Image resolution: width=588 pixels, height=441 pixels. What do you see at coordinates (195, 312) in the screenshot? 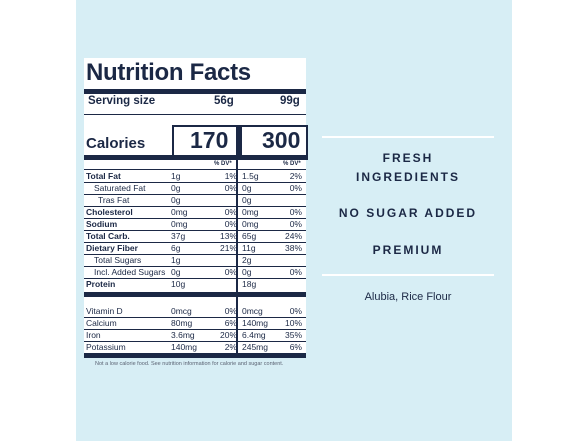
I see `vitamin-row: Vitamin D 0mcg 0% 0mcg 0%` at bounding box center [195, 312].